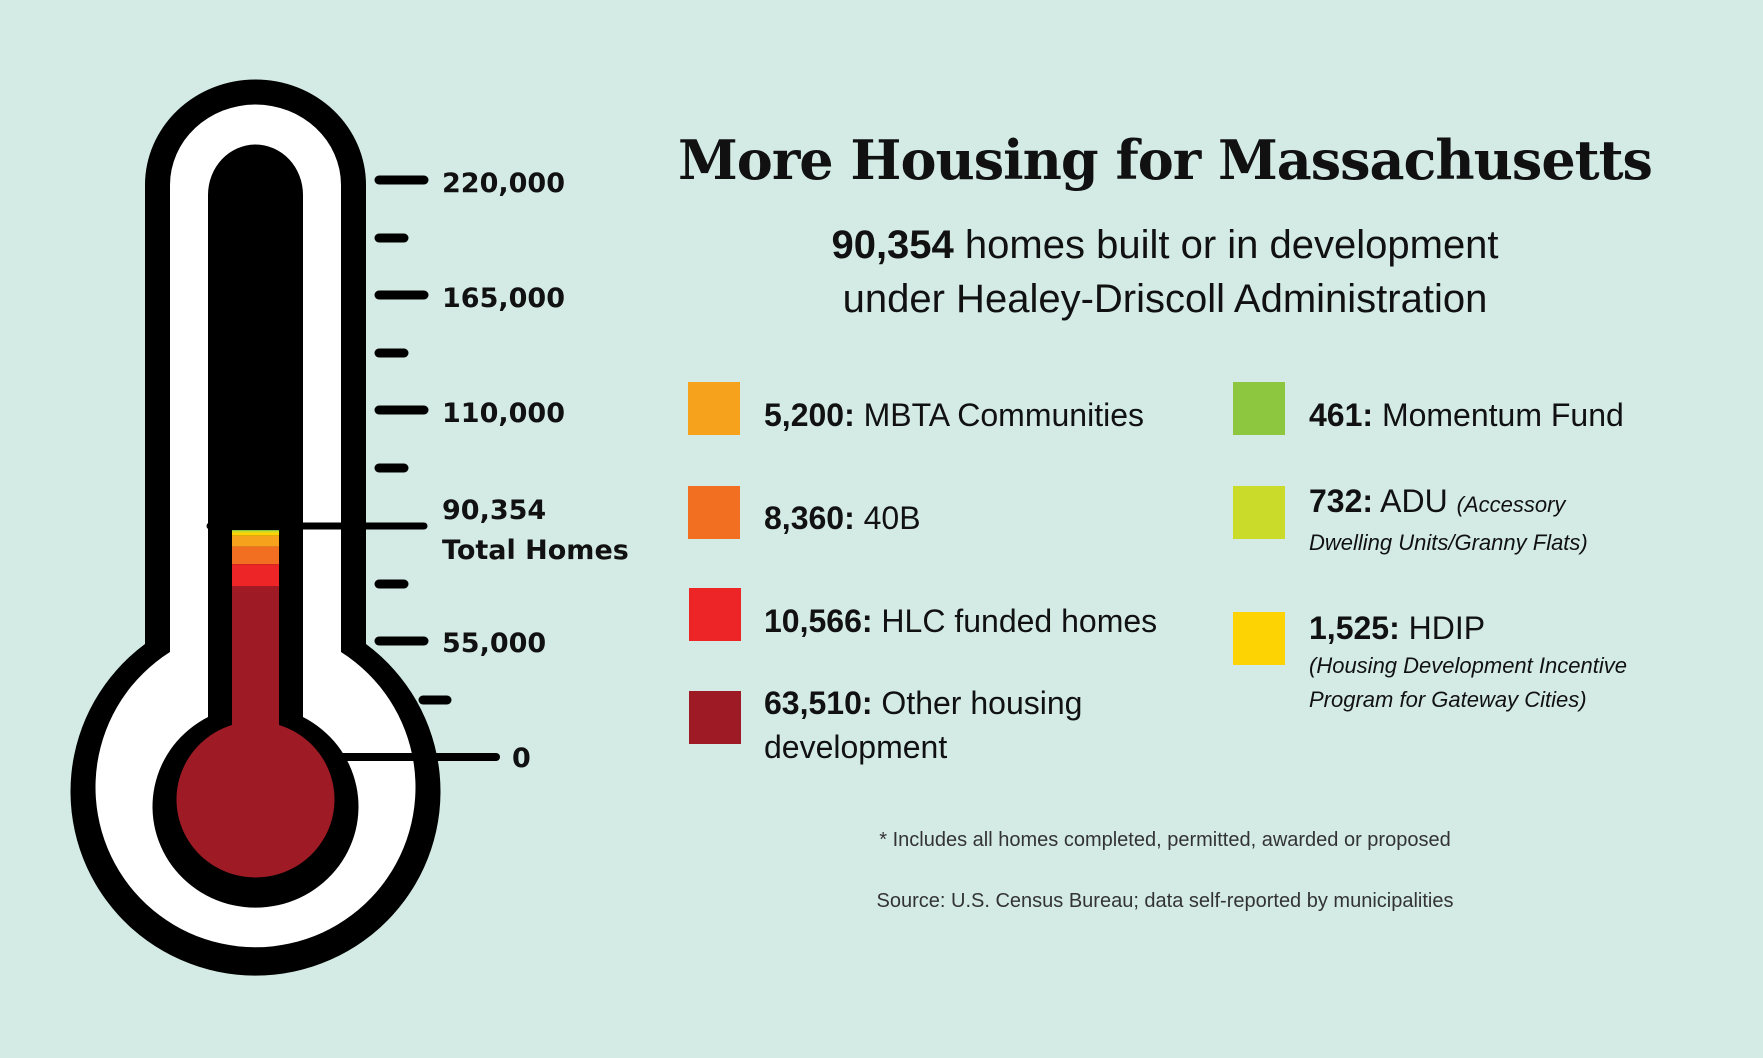 This screenshot has width=1763, height=1058. Describe the element at coordinates (494, 510) in the screenshot. I see `total-label: 90,354` at that location.